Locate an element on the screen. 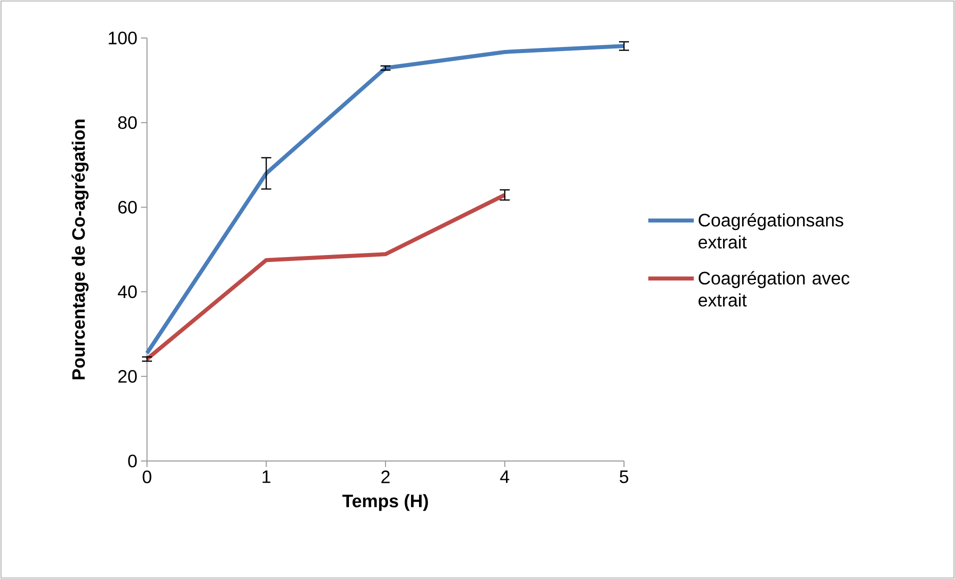 The width and height of the screenshot is (955, 579). x-tick-label: 1 is located at coordinates (266, 476).